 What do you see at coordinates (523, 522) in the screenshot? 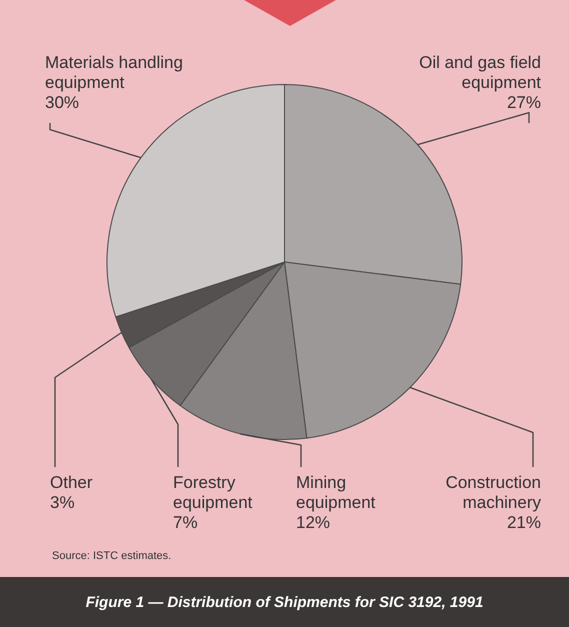
I see `data-label: 21%` at bounding box center [523, 522].